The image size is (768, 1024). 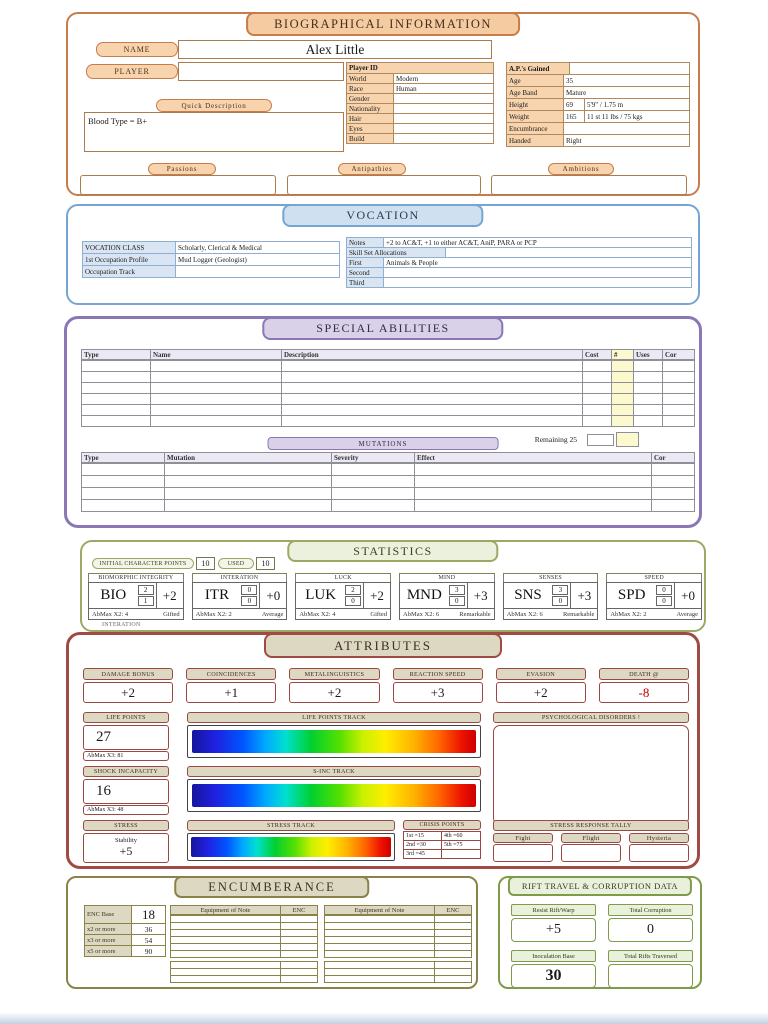 I want to click on psych-disorders-field, so click(x=591, y=775).